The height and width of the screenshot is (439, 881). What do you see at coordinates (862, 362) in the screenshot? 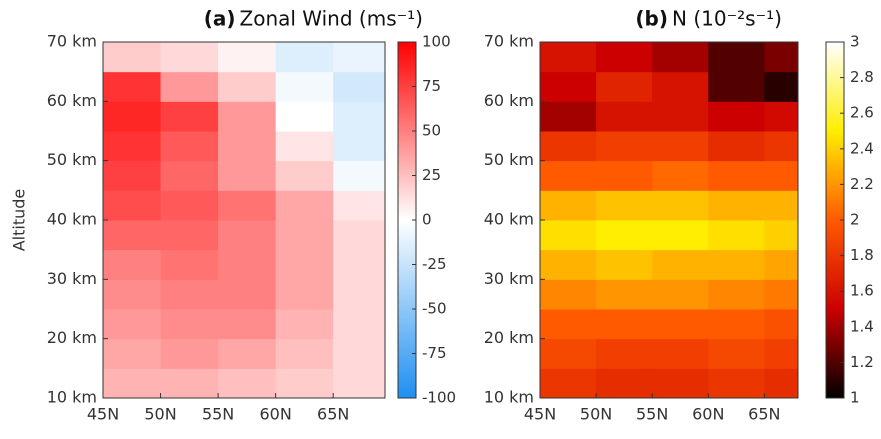
I see `colorbar-tick-label: 1.2` at bounding box center [862, 362].